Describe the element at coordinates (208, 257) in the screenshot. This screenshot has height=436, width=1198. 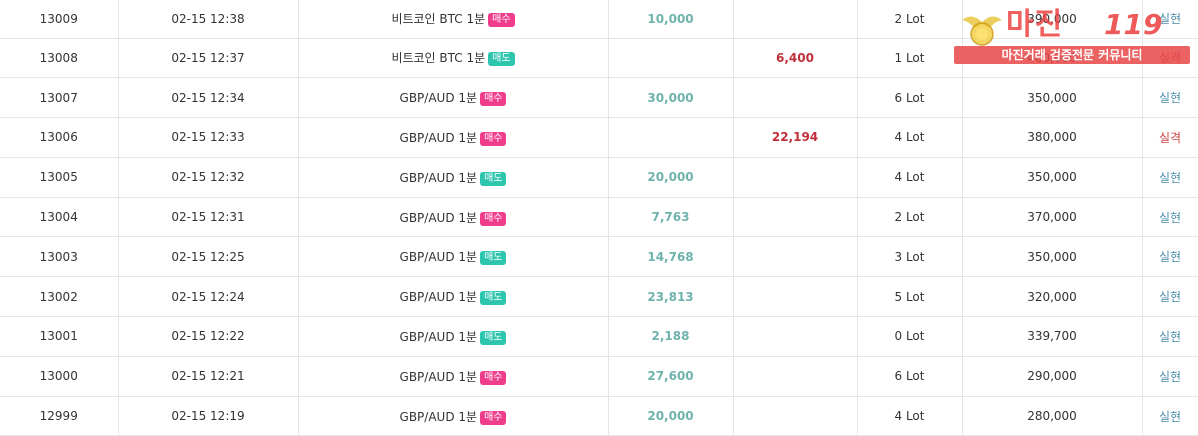
I see `trade-time: 02-15 12:25` at that location.